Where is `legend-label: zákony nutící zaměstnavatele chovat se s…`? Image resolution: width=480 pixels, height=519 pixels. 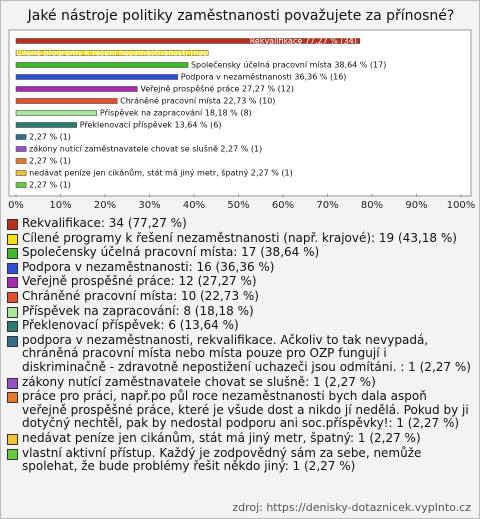
legend-label: zákony nutící zaměstnavatele chovat se s… is located at coordinates (199, 381).